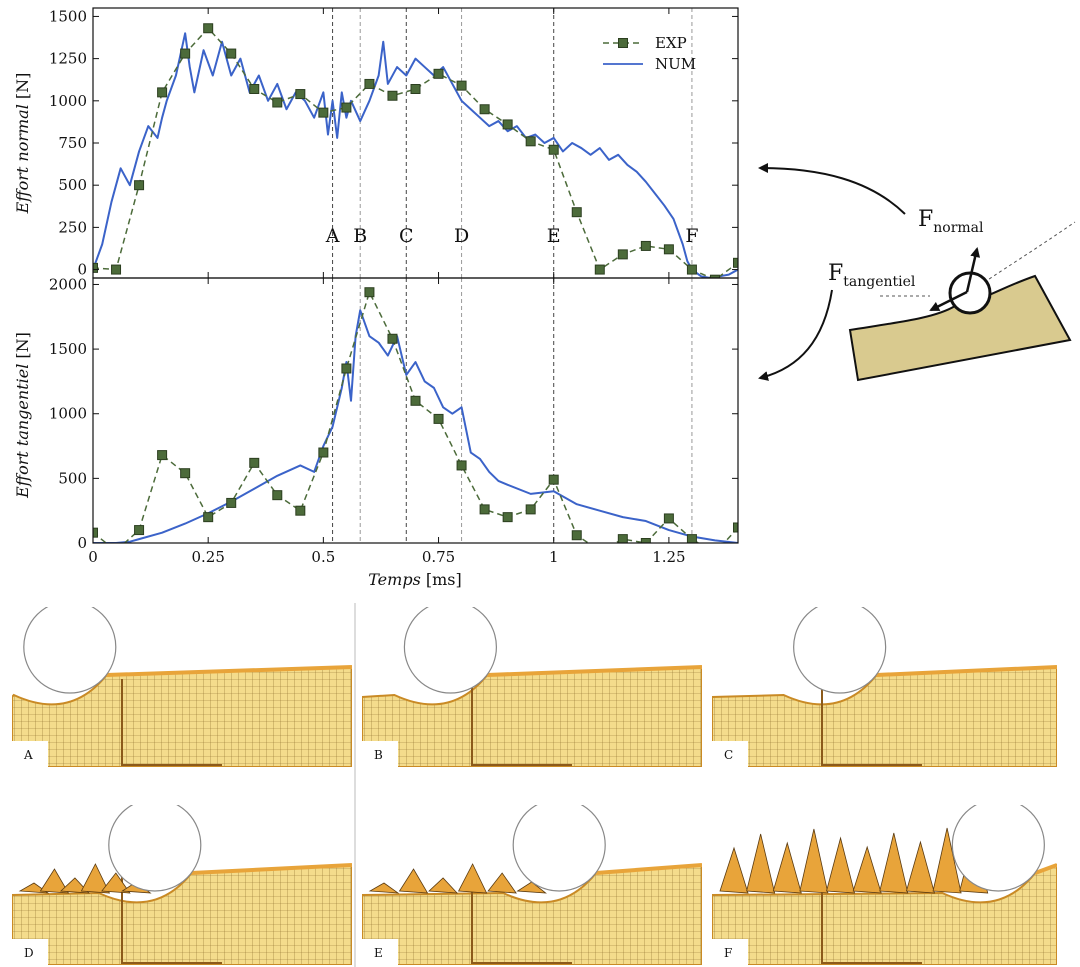 This screenshot has width=1080, height=967. Describe the element at coordinates (93, 557) in the screenshot. I see `x-tick-label: 0` at that location.